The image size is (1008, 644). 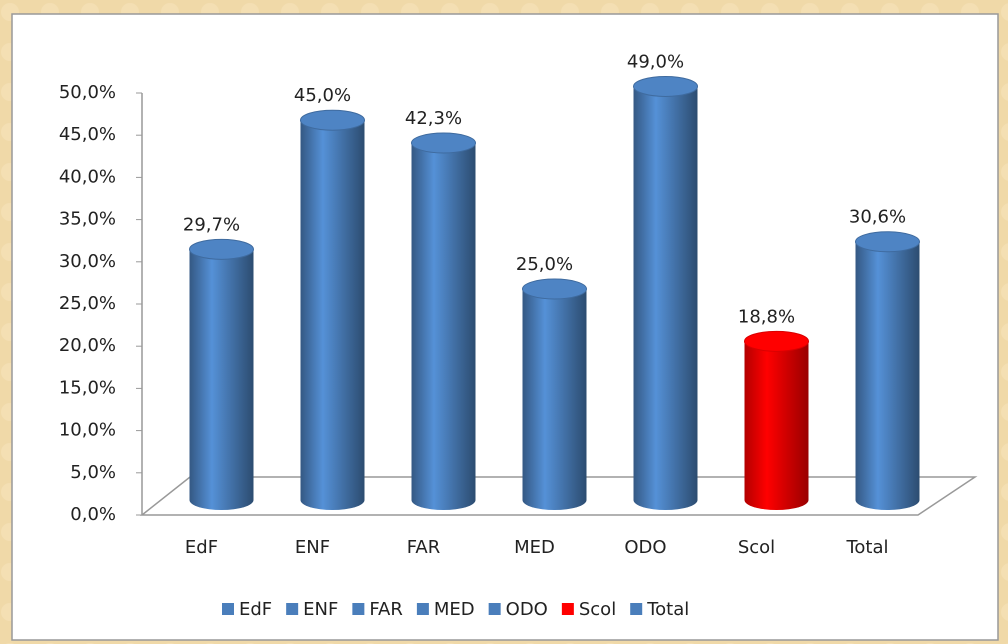 What do you see at coordinates (386, 609) in the screenshot?
I see `legend-label: FAR` at bounding box center [386, 609].